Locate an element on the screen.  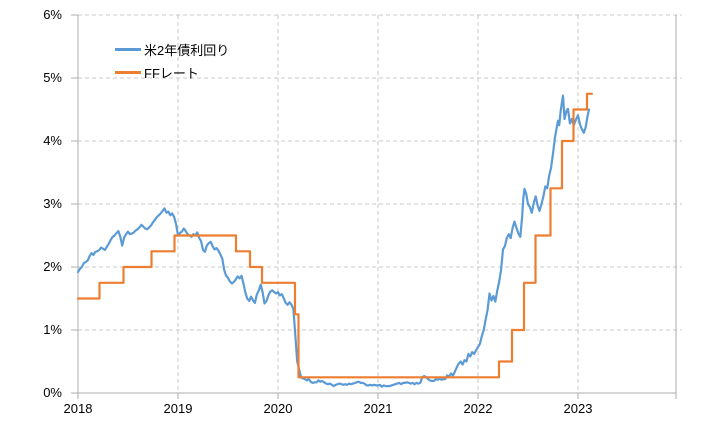
x-tick-label: 2018 is located at coordinates (78, 408).